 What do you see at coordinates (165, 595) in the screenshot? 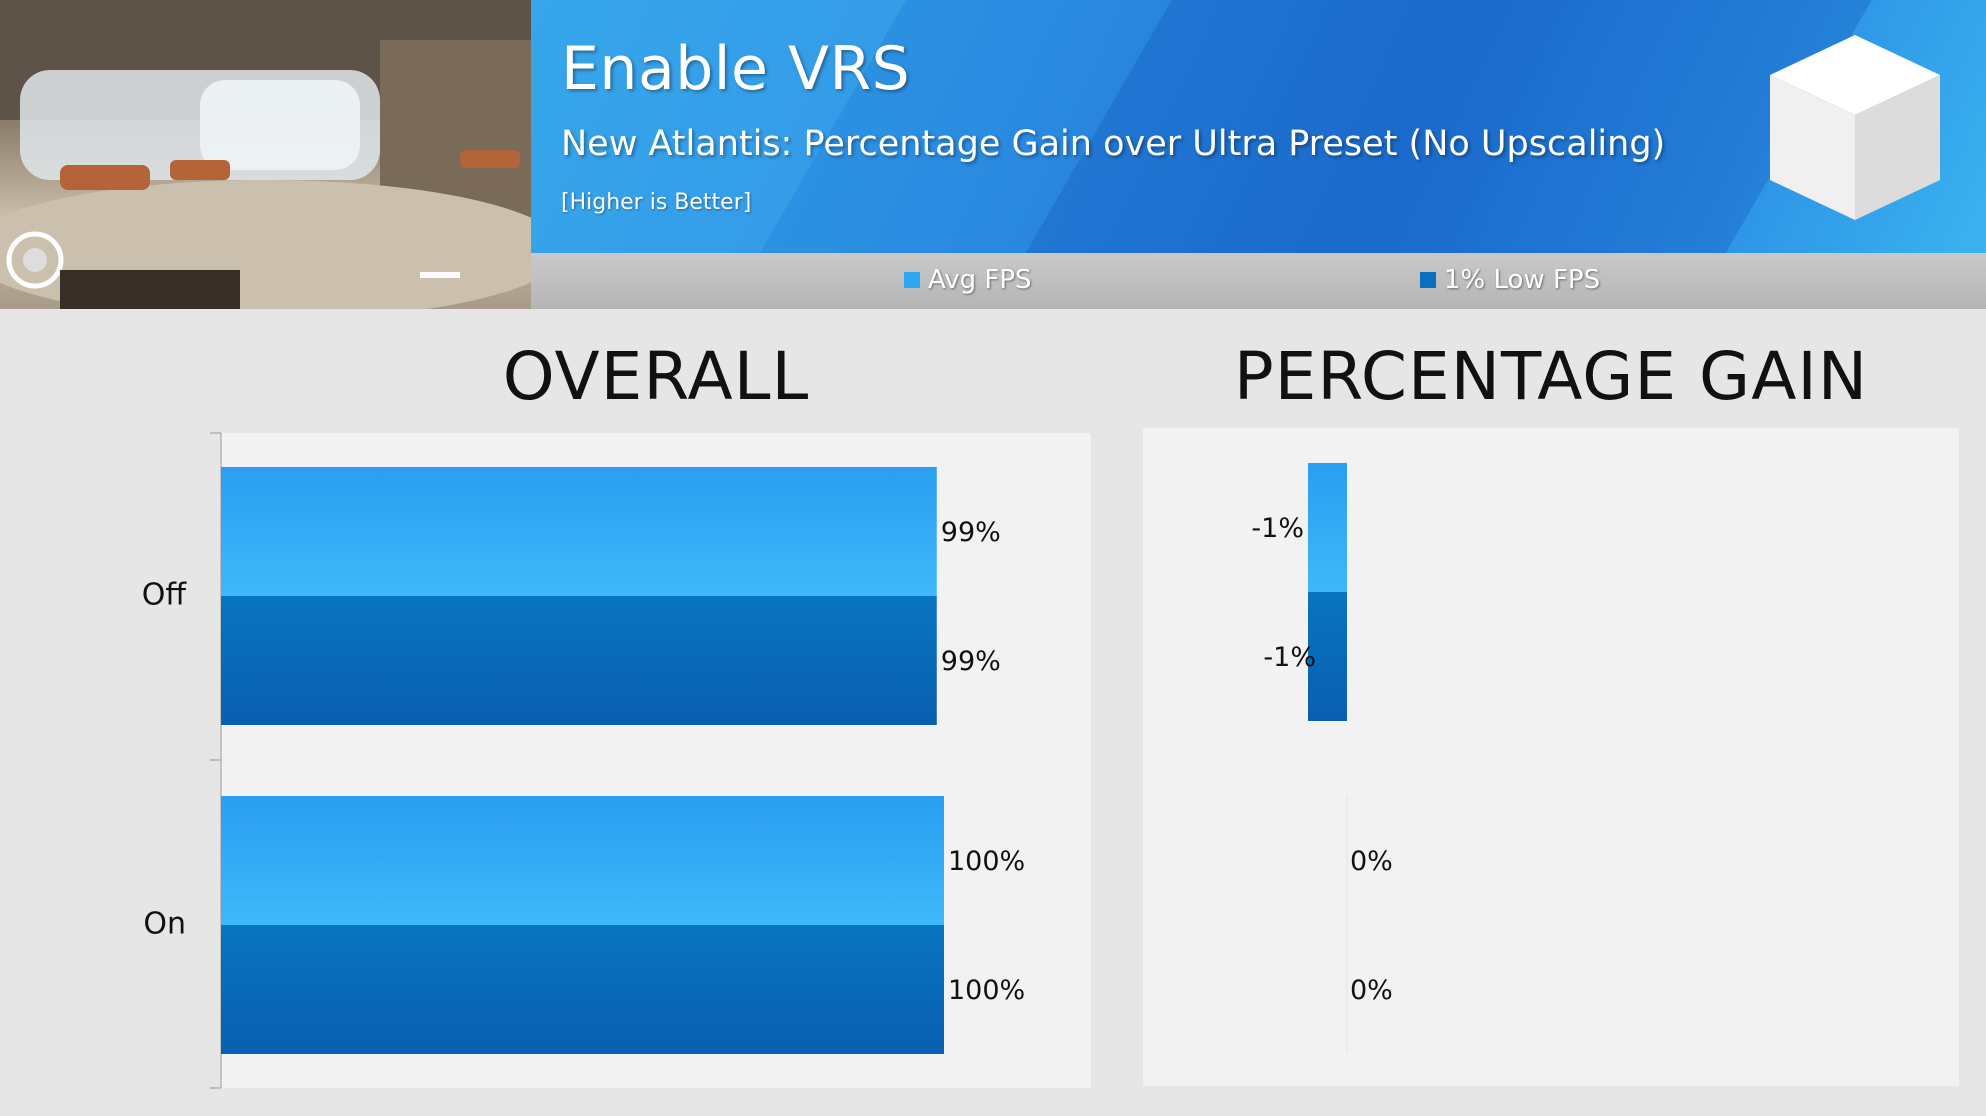
I see `overall-category-label: Off` at bounding box center [165, 595].